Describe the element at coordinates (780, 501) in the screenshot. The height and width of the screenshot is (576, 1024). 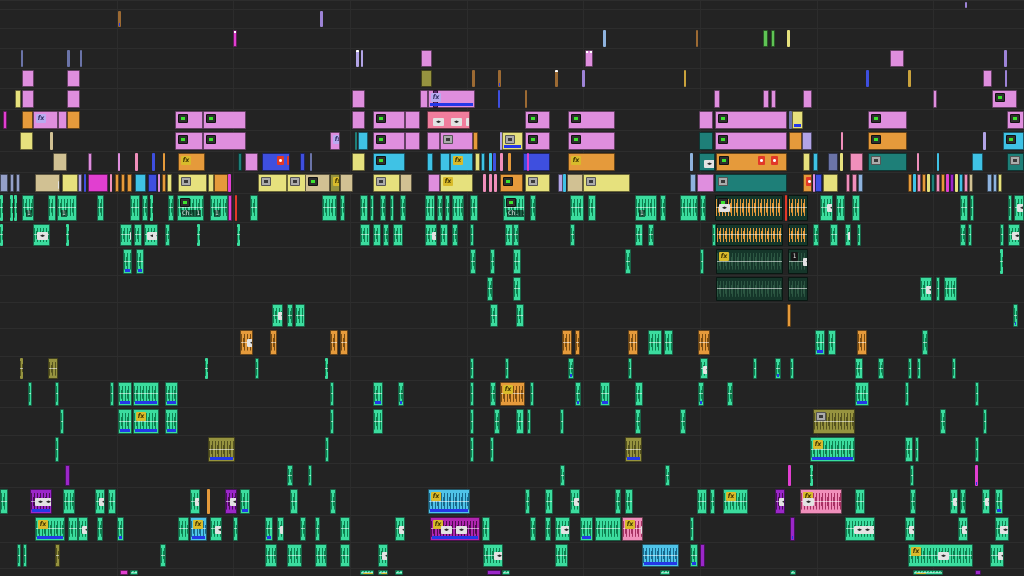
I see `audio-clip-purple: ◂▸` at that location.